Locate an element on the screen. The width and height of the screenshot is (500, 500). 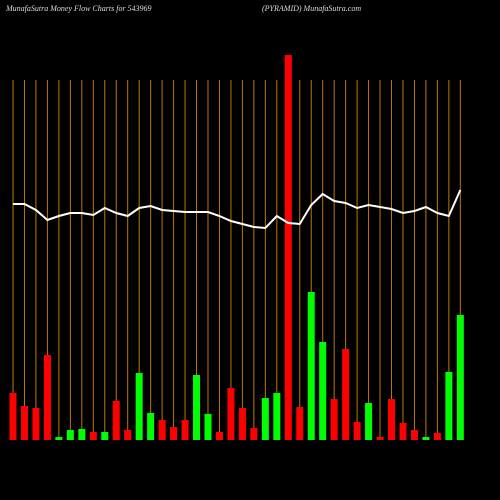
money-flow-line is located at coordinates (237, 209).